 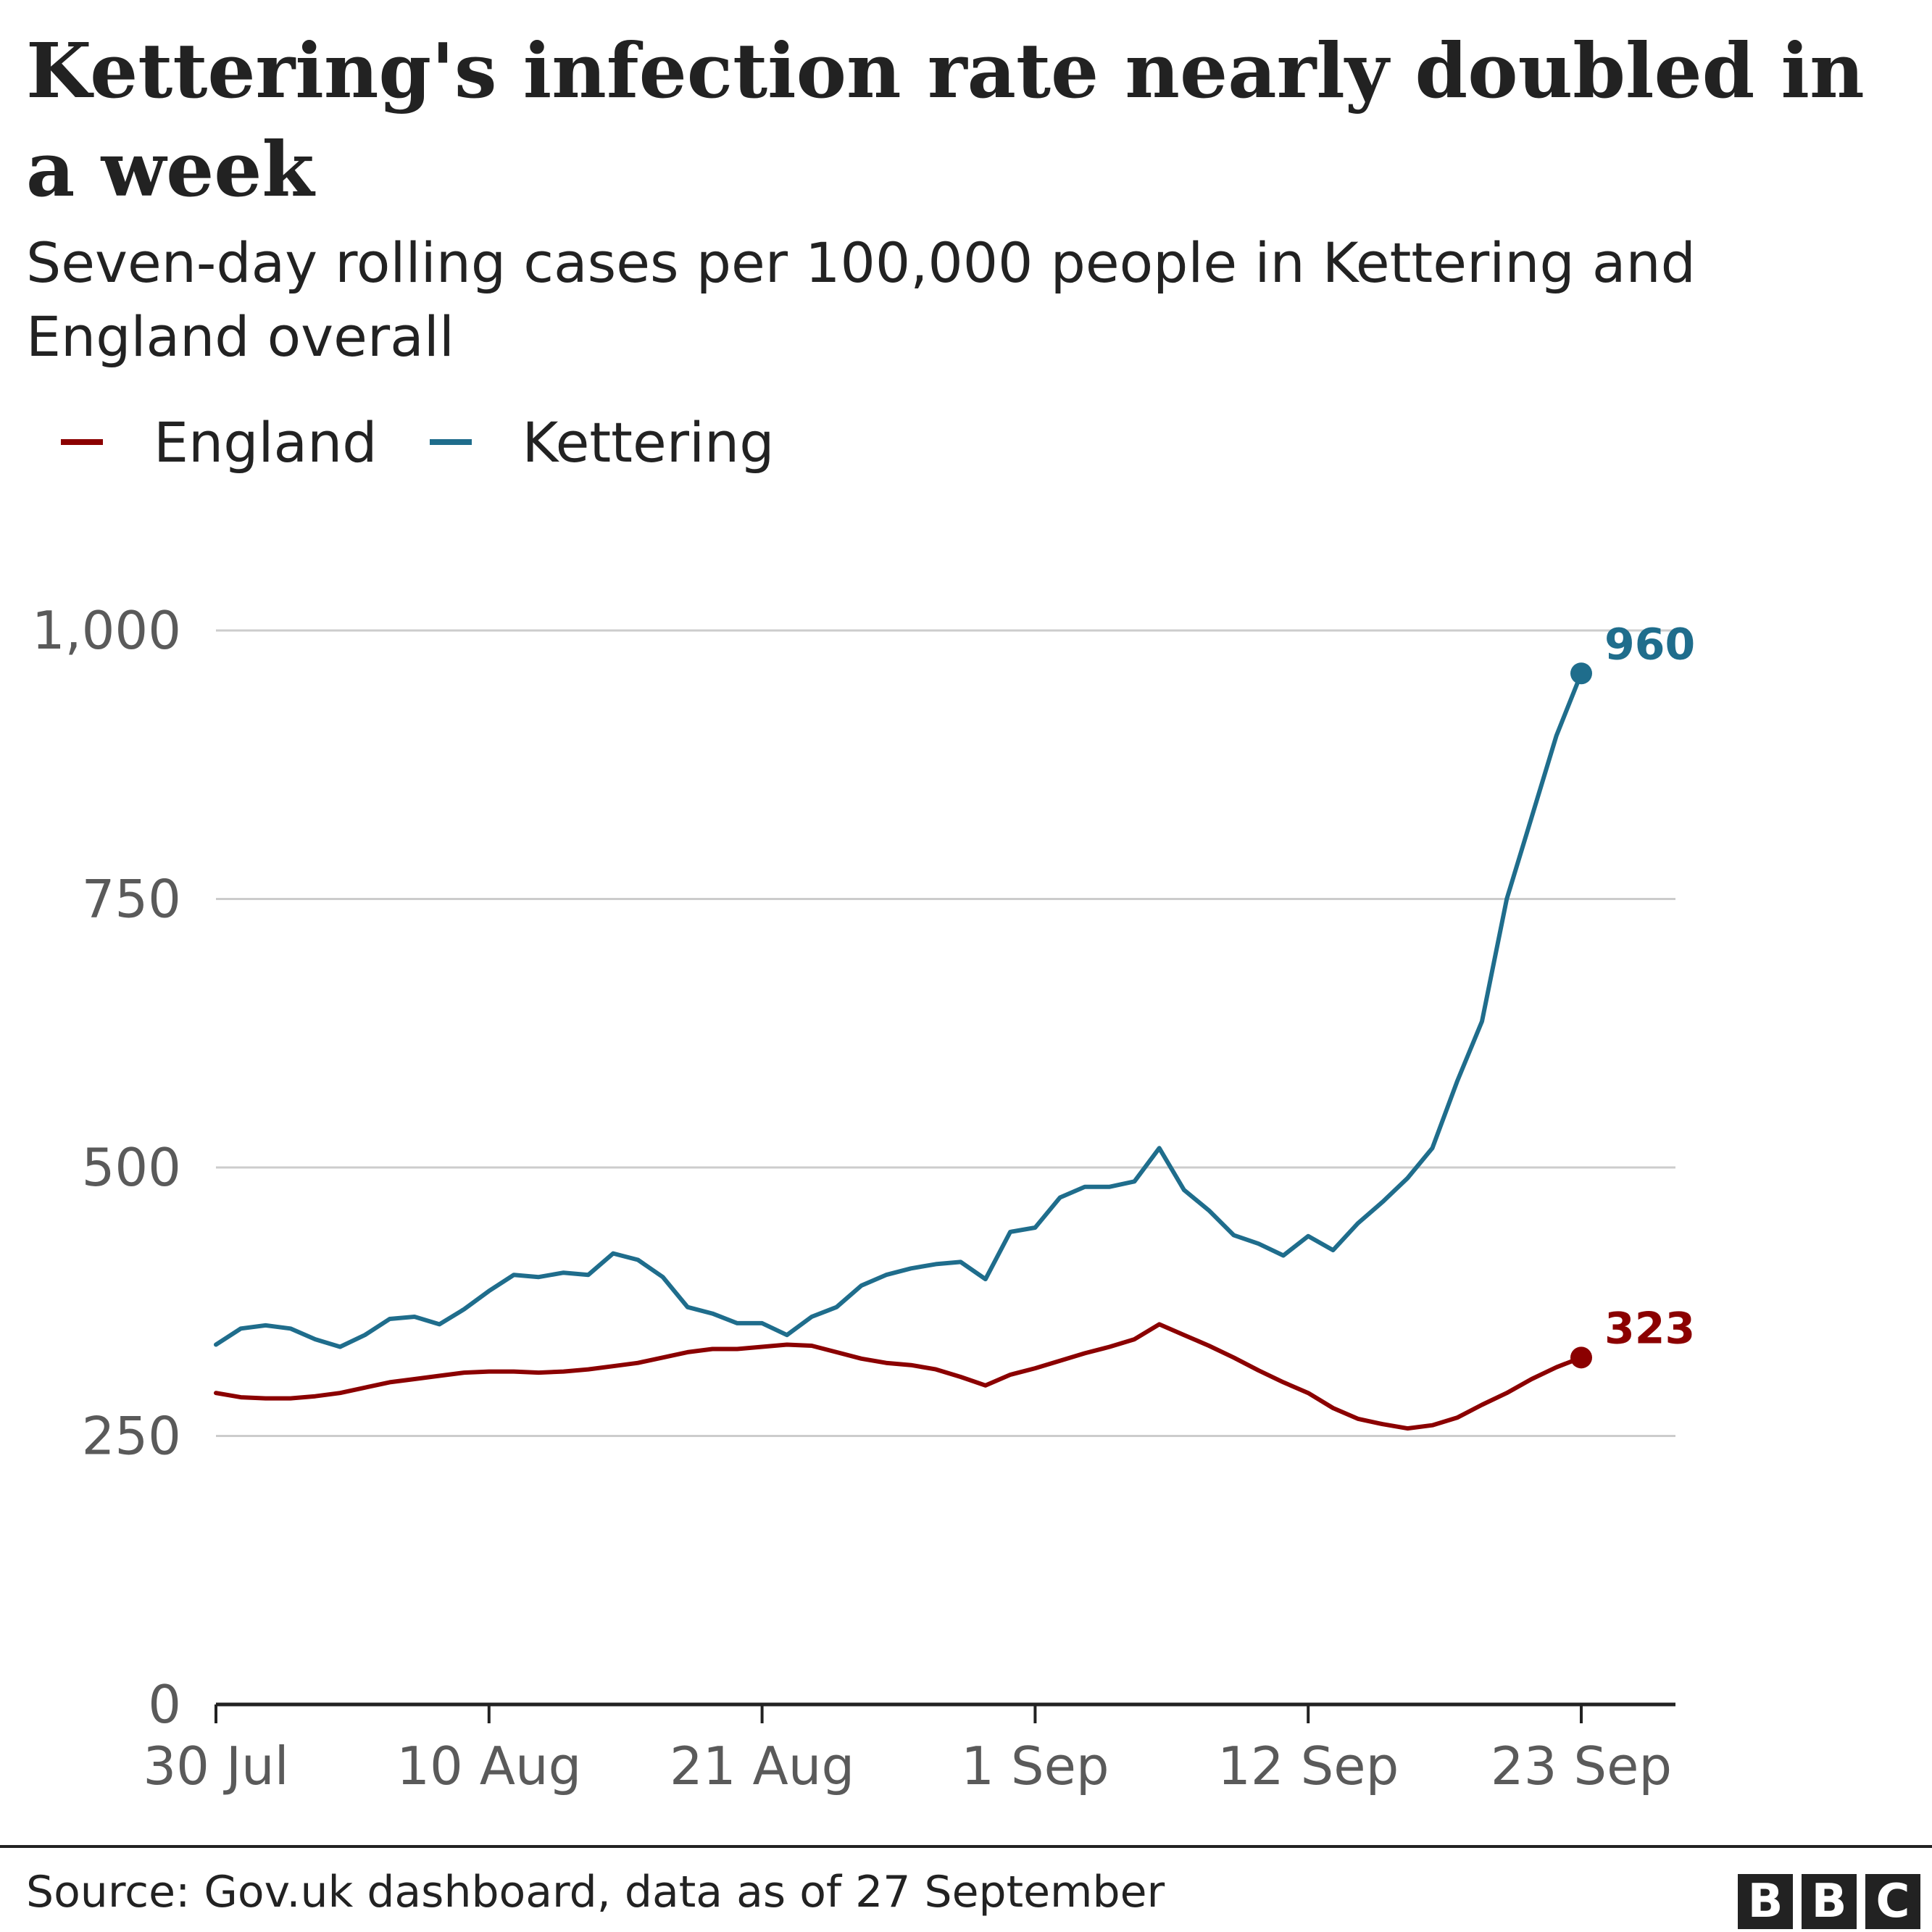 I want to click on x-tick-label: 12 Sep, so click(x=1308, y=1766).